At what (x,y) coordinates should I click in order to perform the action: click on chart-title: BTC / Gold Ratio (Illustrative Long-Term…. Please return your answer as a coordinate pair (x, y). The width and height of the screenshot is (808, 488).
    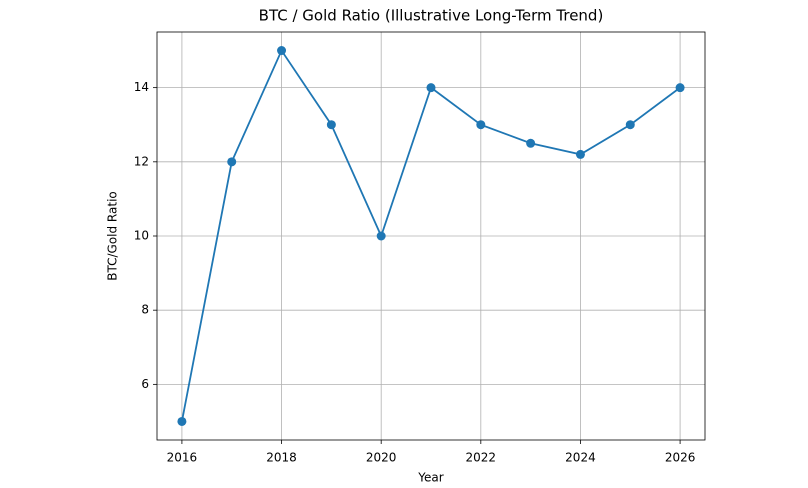
    Looking at the image, I should click on (431, 16).